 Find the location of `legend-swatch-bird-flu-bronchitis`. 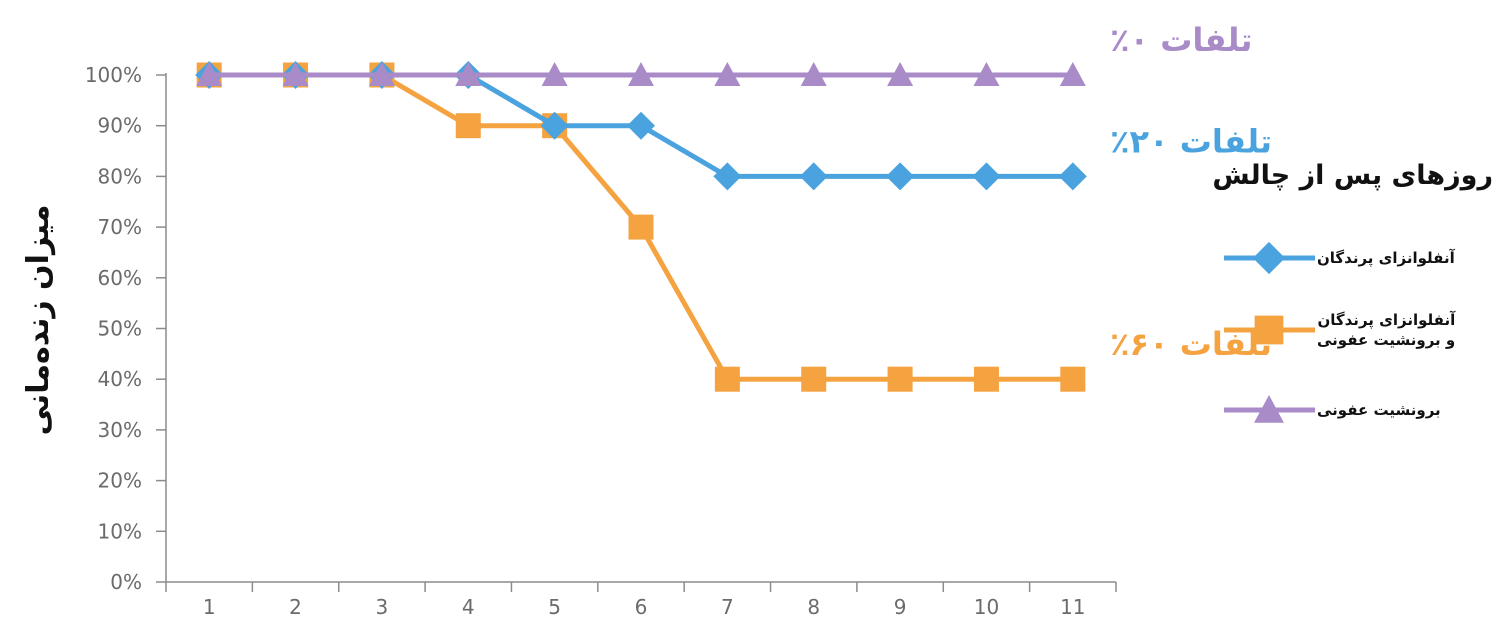

legend-swatch-bird-flu-bronchitis is located at coordinates (1269, 330).